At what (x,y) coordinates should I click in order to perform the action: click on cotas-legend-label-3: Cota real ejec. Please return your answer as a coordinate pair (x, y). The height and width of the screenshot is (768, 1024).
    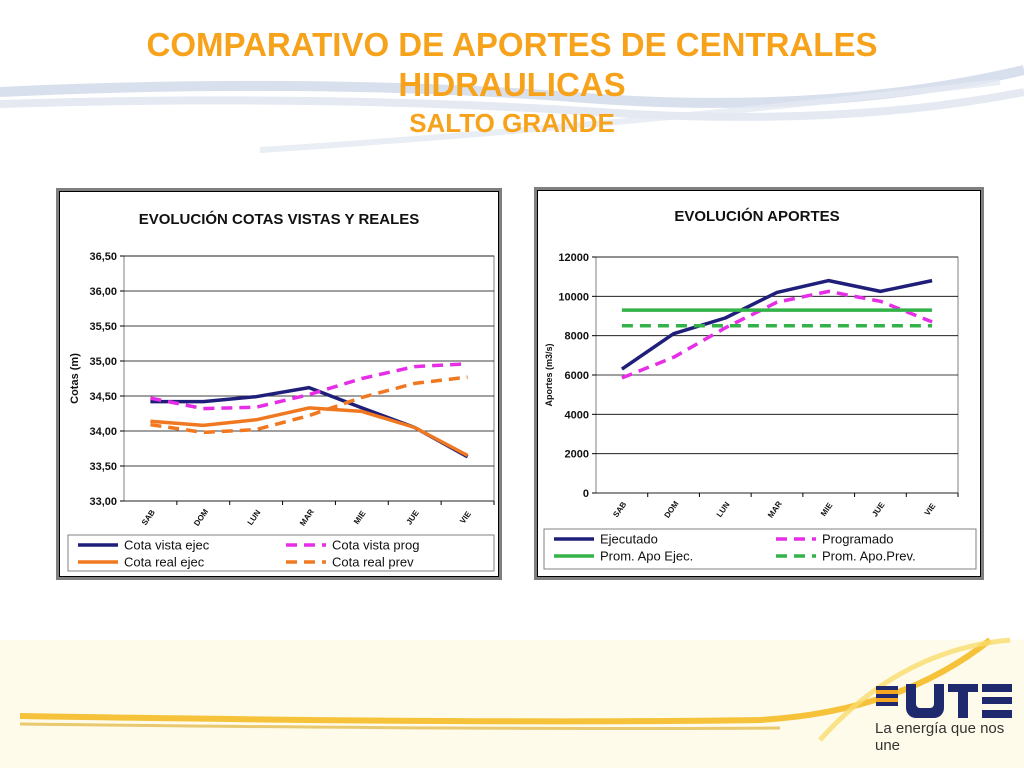
    Looking at the image, I should click on (164, 562).